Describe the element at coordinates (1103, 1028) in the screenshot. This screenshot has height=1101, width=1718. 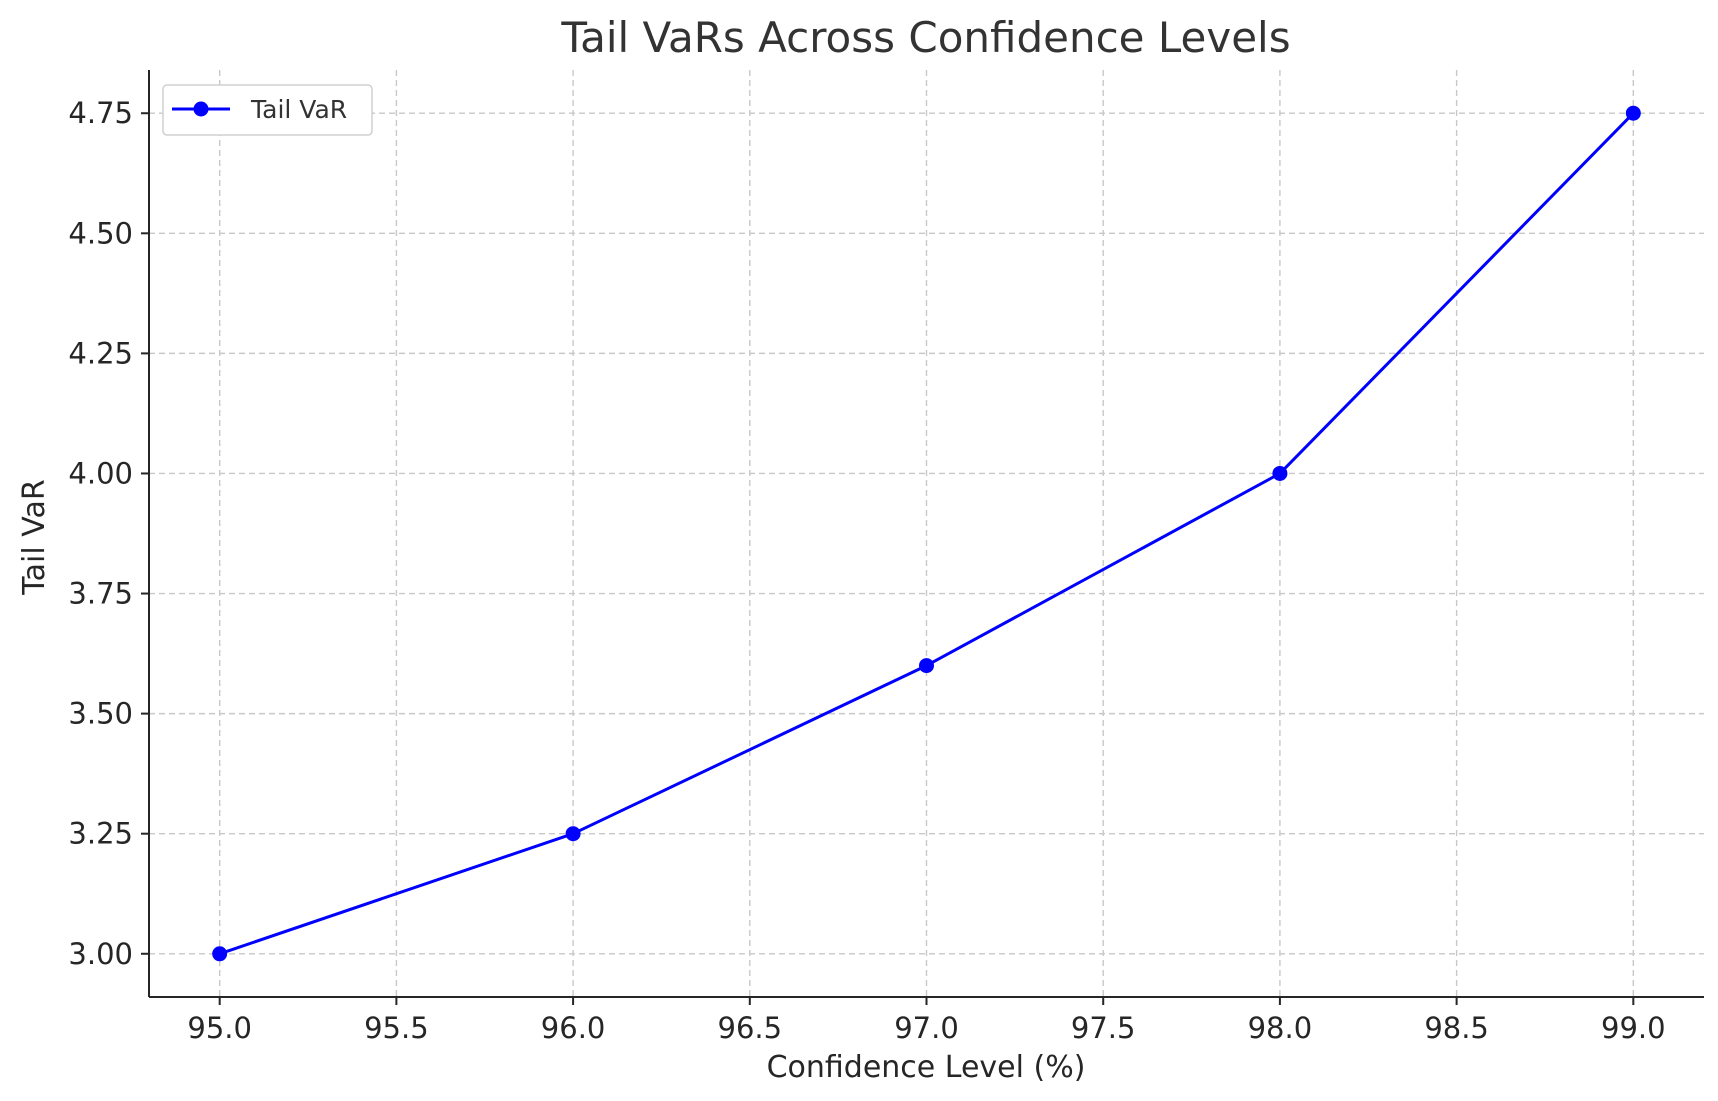
I see `x-tick-label: 97.5` at that location.